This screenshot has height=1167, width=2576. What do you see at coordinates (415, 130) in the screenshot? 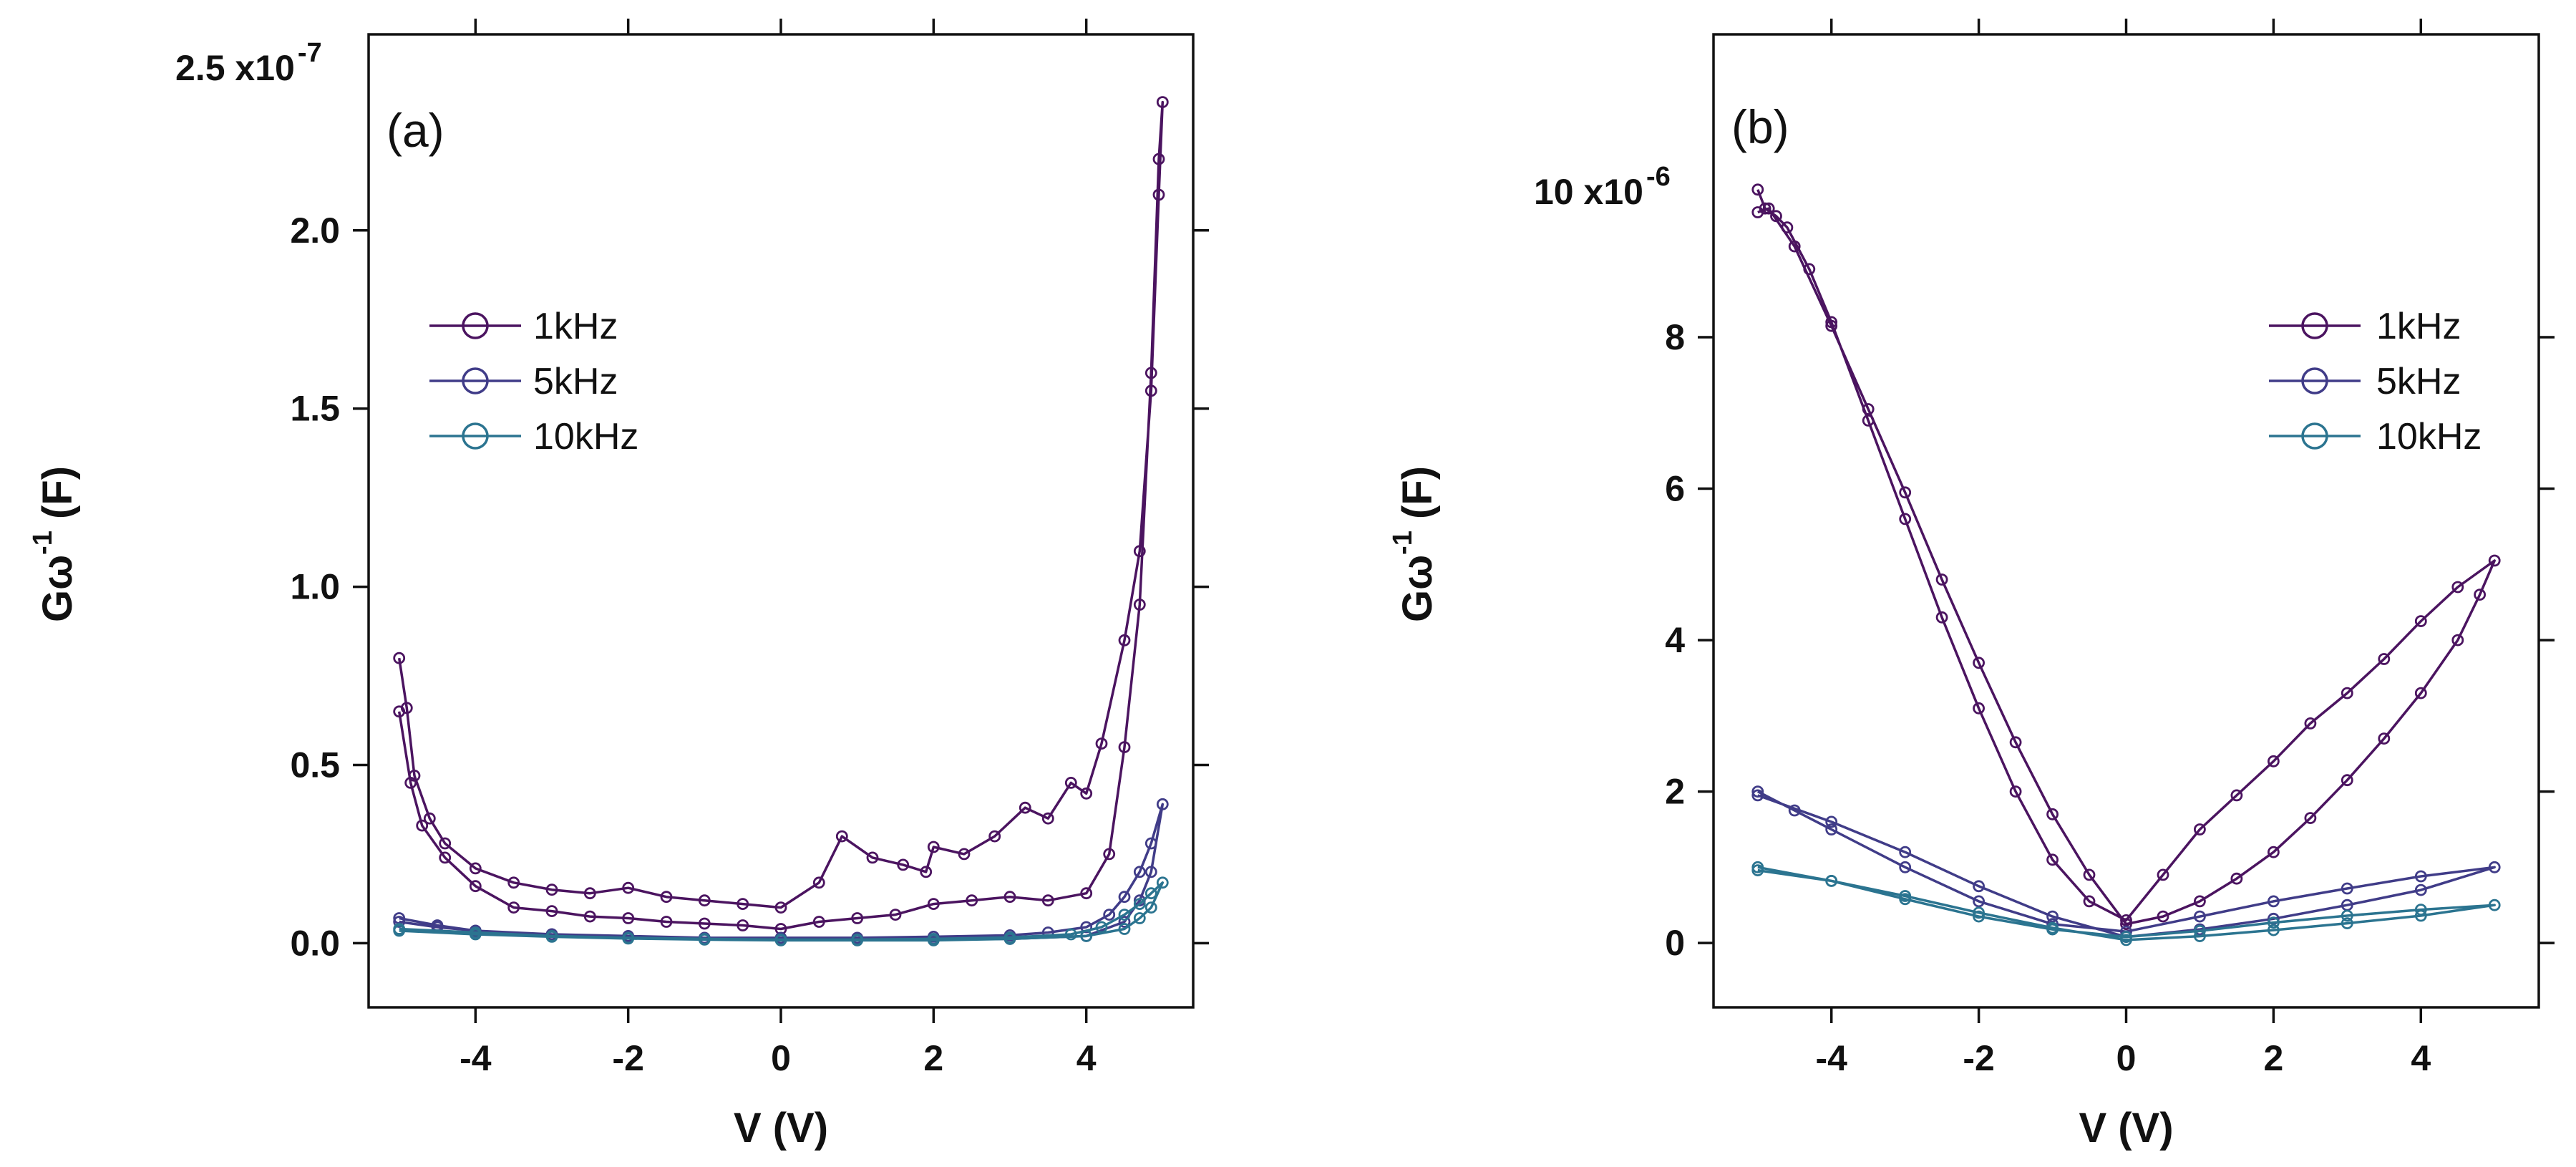
I see `panel-label: (a)` at bounding box center [415, 130].